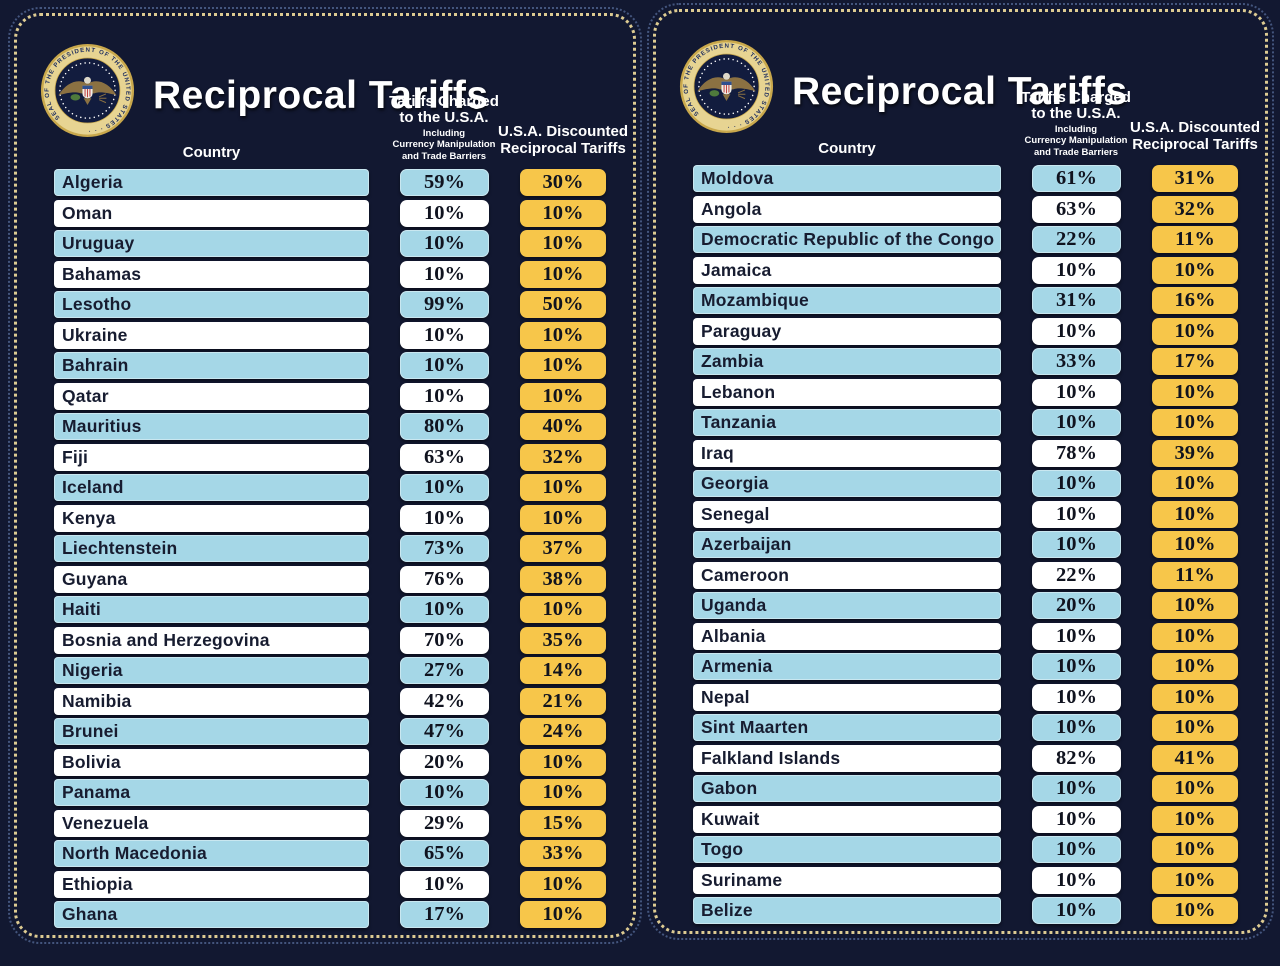  I want to click on table-row: Sint Maarten 10% 10%, so click(965, 727).